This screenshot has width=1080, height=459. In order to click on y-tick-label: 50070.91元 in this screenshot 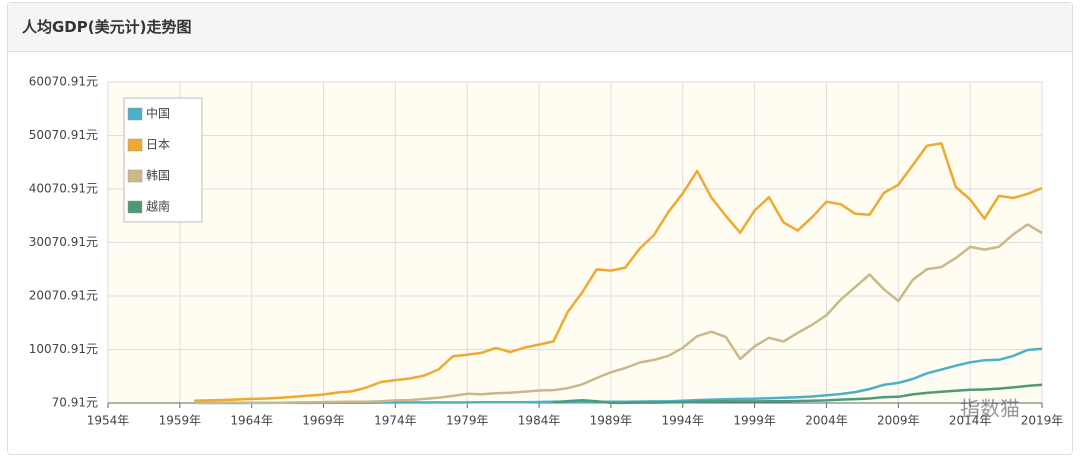, I will do `click(63, 135)`.